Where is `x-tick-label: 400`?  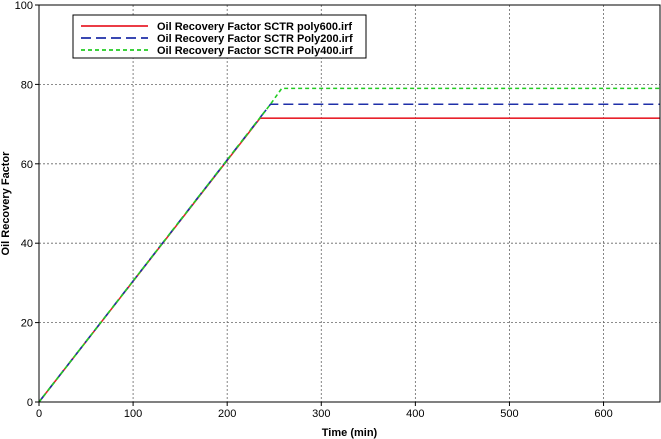
x-tick-label: 400 is located at coordinates (415, 414).